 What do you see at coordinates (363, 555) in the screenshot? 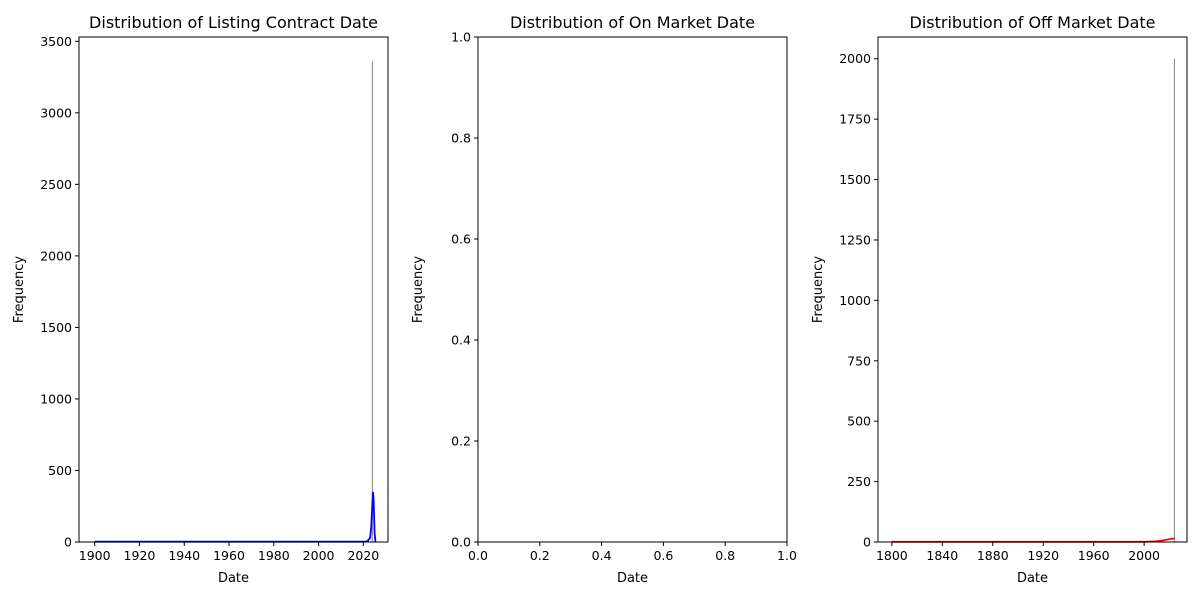
I see `x-tick-label: 2020` at bounding box center [363, 555].